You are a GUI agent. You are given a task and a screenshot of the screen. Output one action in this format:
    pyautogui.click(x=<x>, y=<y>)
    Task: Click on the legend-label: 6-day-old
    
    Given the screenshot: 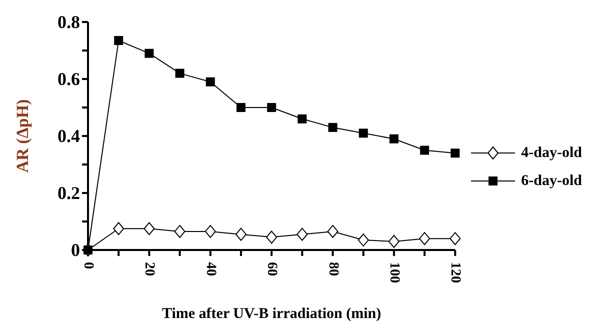 What is the action you would take?
    pyautogui.click(x=551, y=181)
    